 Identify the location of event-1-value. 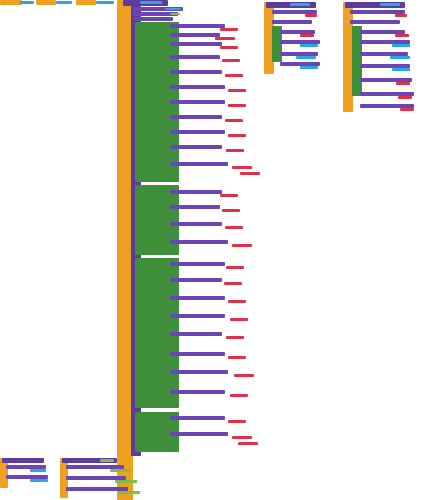
(311, 15).